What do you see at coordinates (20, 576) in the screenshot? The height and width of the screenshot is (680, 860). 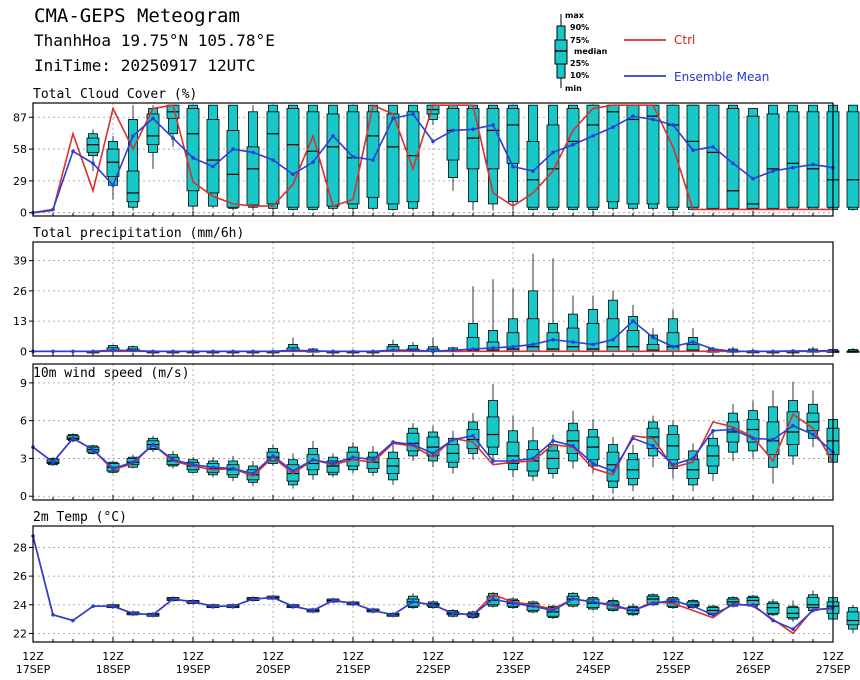 I see `y-tick-label: 26` at bounding box center [20, 576].